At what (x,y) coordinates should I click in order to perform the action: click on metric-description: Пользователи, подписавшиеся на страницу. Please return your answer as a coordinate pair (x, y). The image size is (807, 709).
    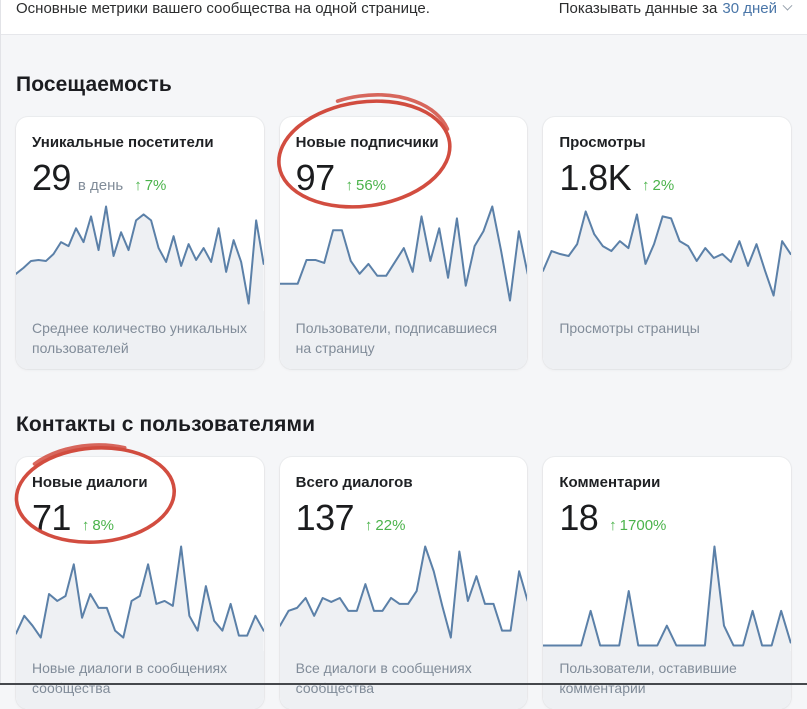
    Looking at the image, I should click on (403, 340).